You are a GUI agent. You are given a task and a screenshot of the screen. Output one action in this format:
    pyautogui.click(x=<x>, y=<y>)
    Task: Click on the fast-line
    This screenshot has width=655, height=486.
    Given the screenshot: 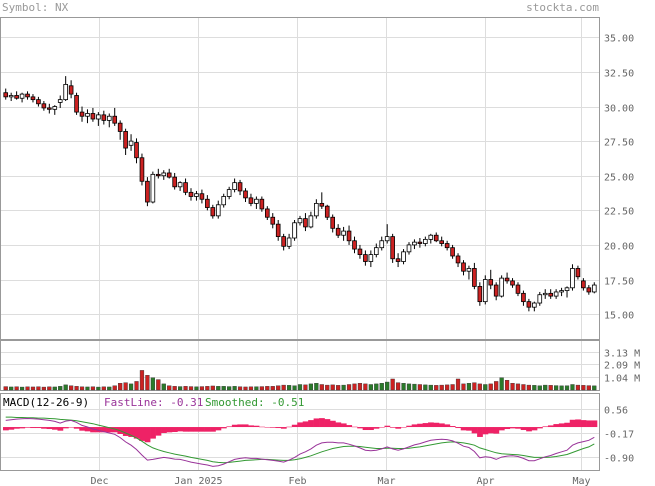 What is the action you would take?
    pyautogui.click(x=300, y=442)
    